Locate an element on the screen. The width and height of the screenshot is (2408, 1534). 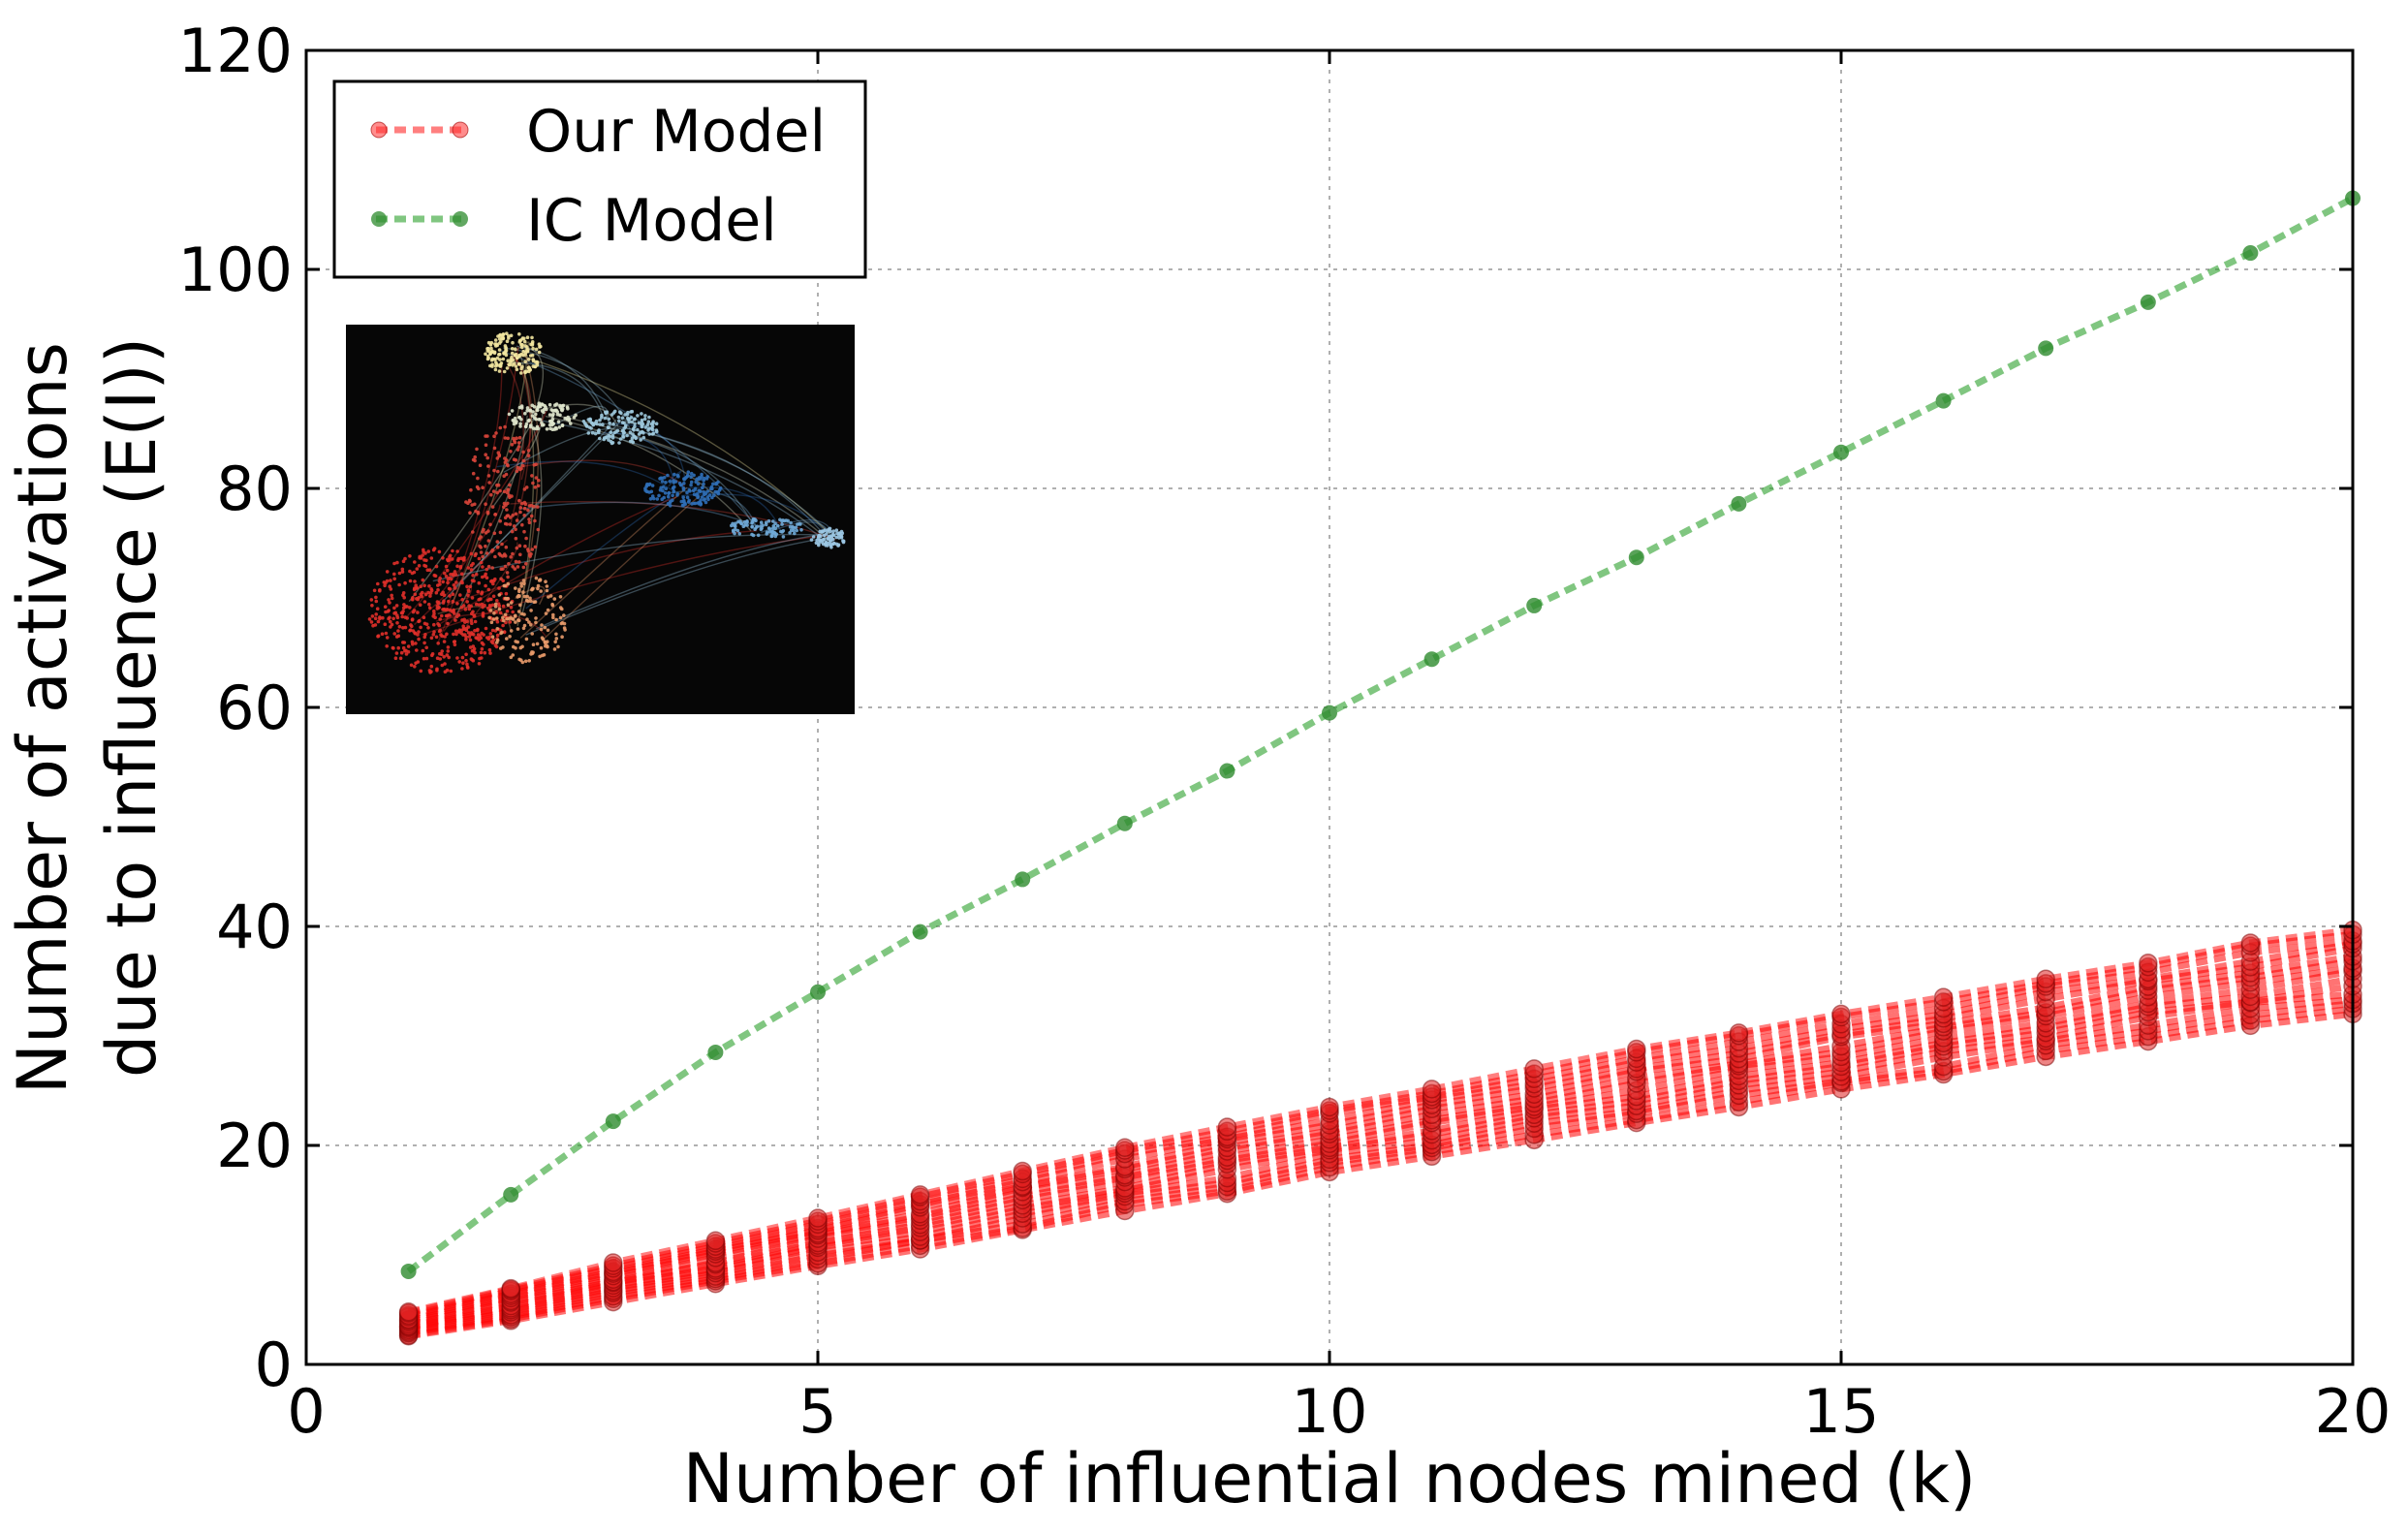
x-tick-label: 0 is located at coordinates (306, 1411).